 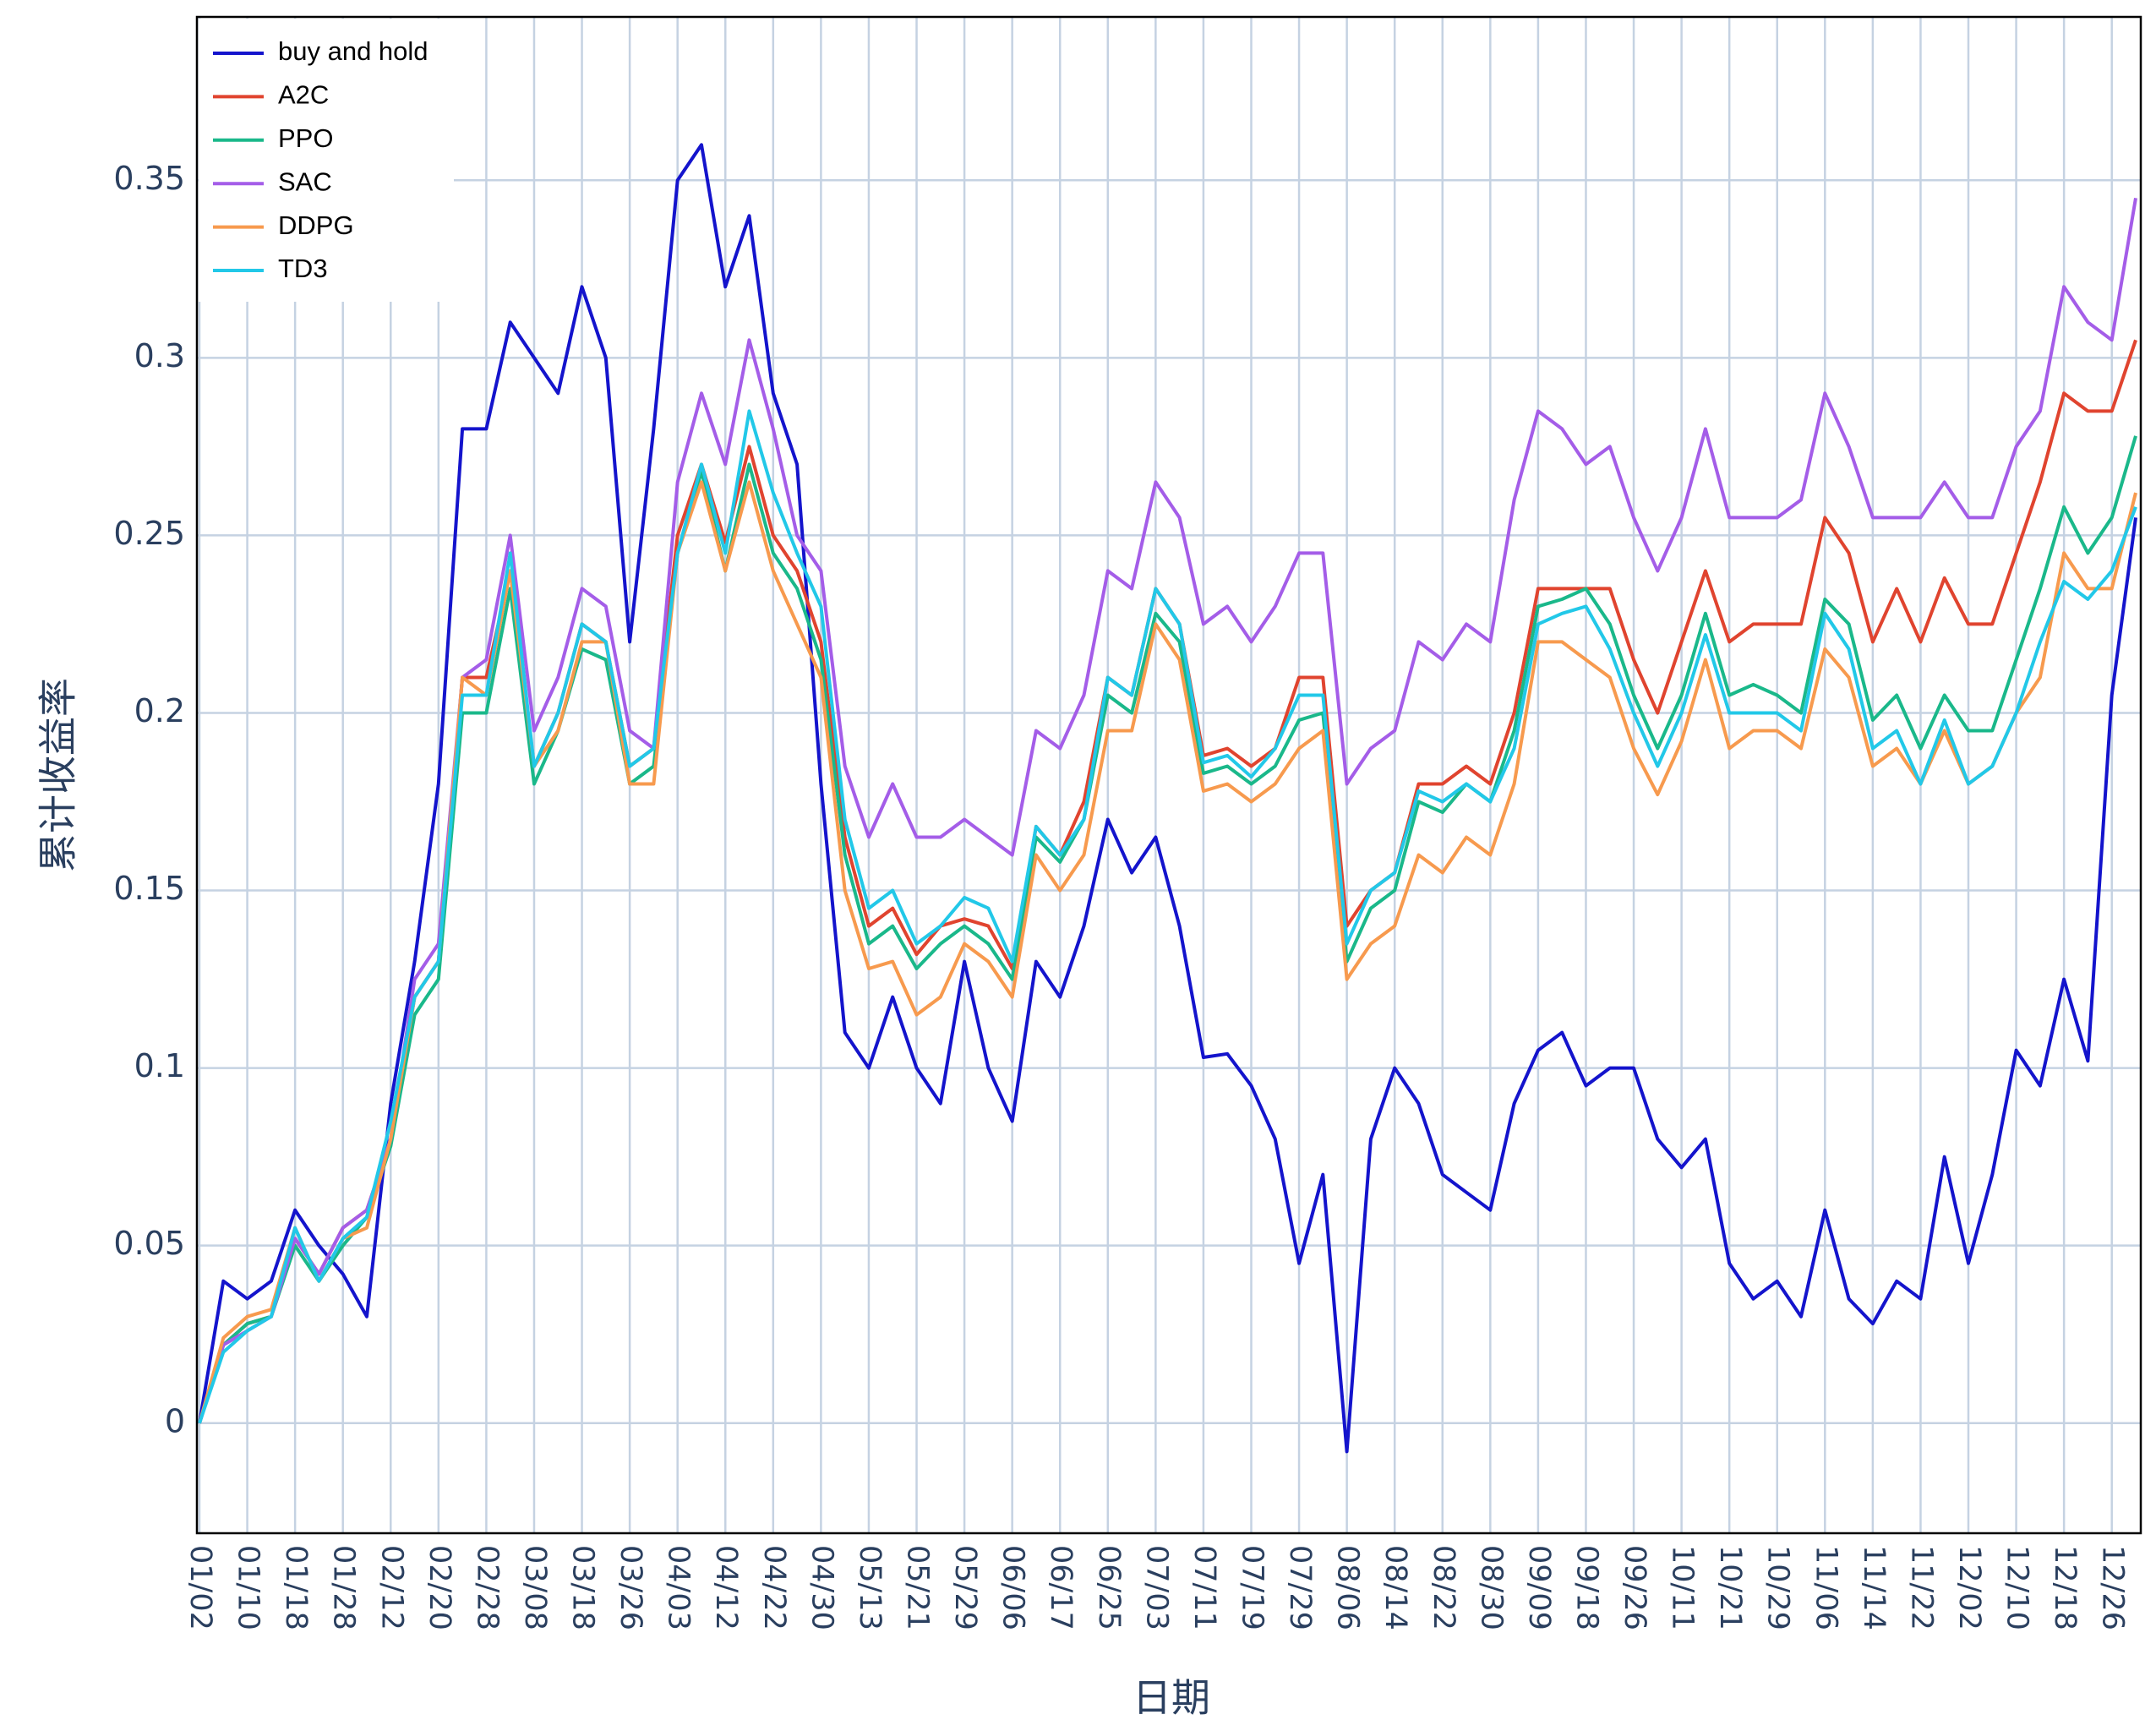 I want to click on x-tick-label: 05/29, so click(x=965, y=1587).